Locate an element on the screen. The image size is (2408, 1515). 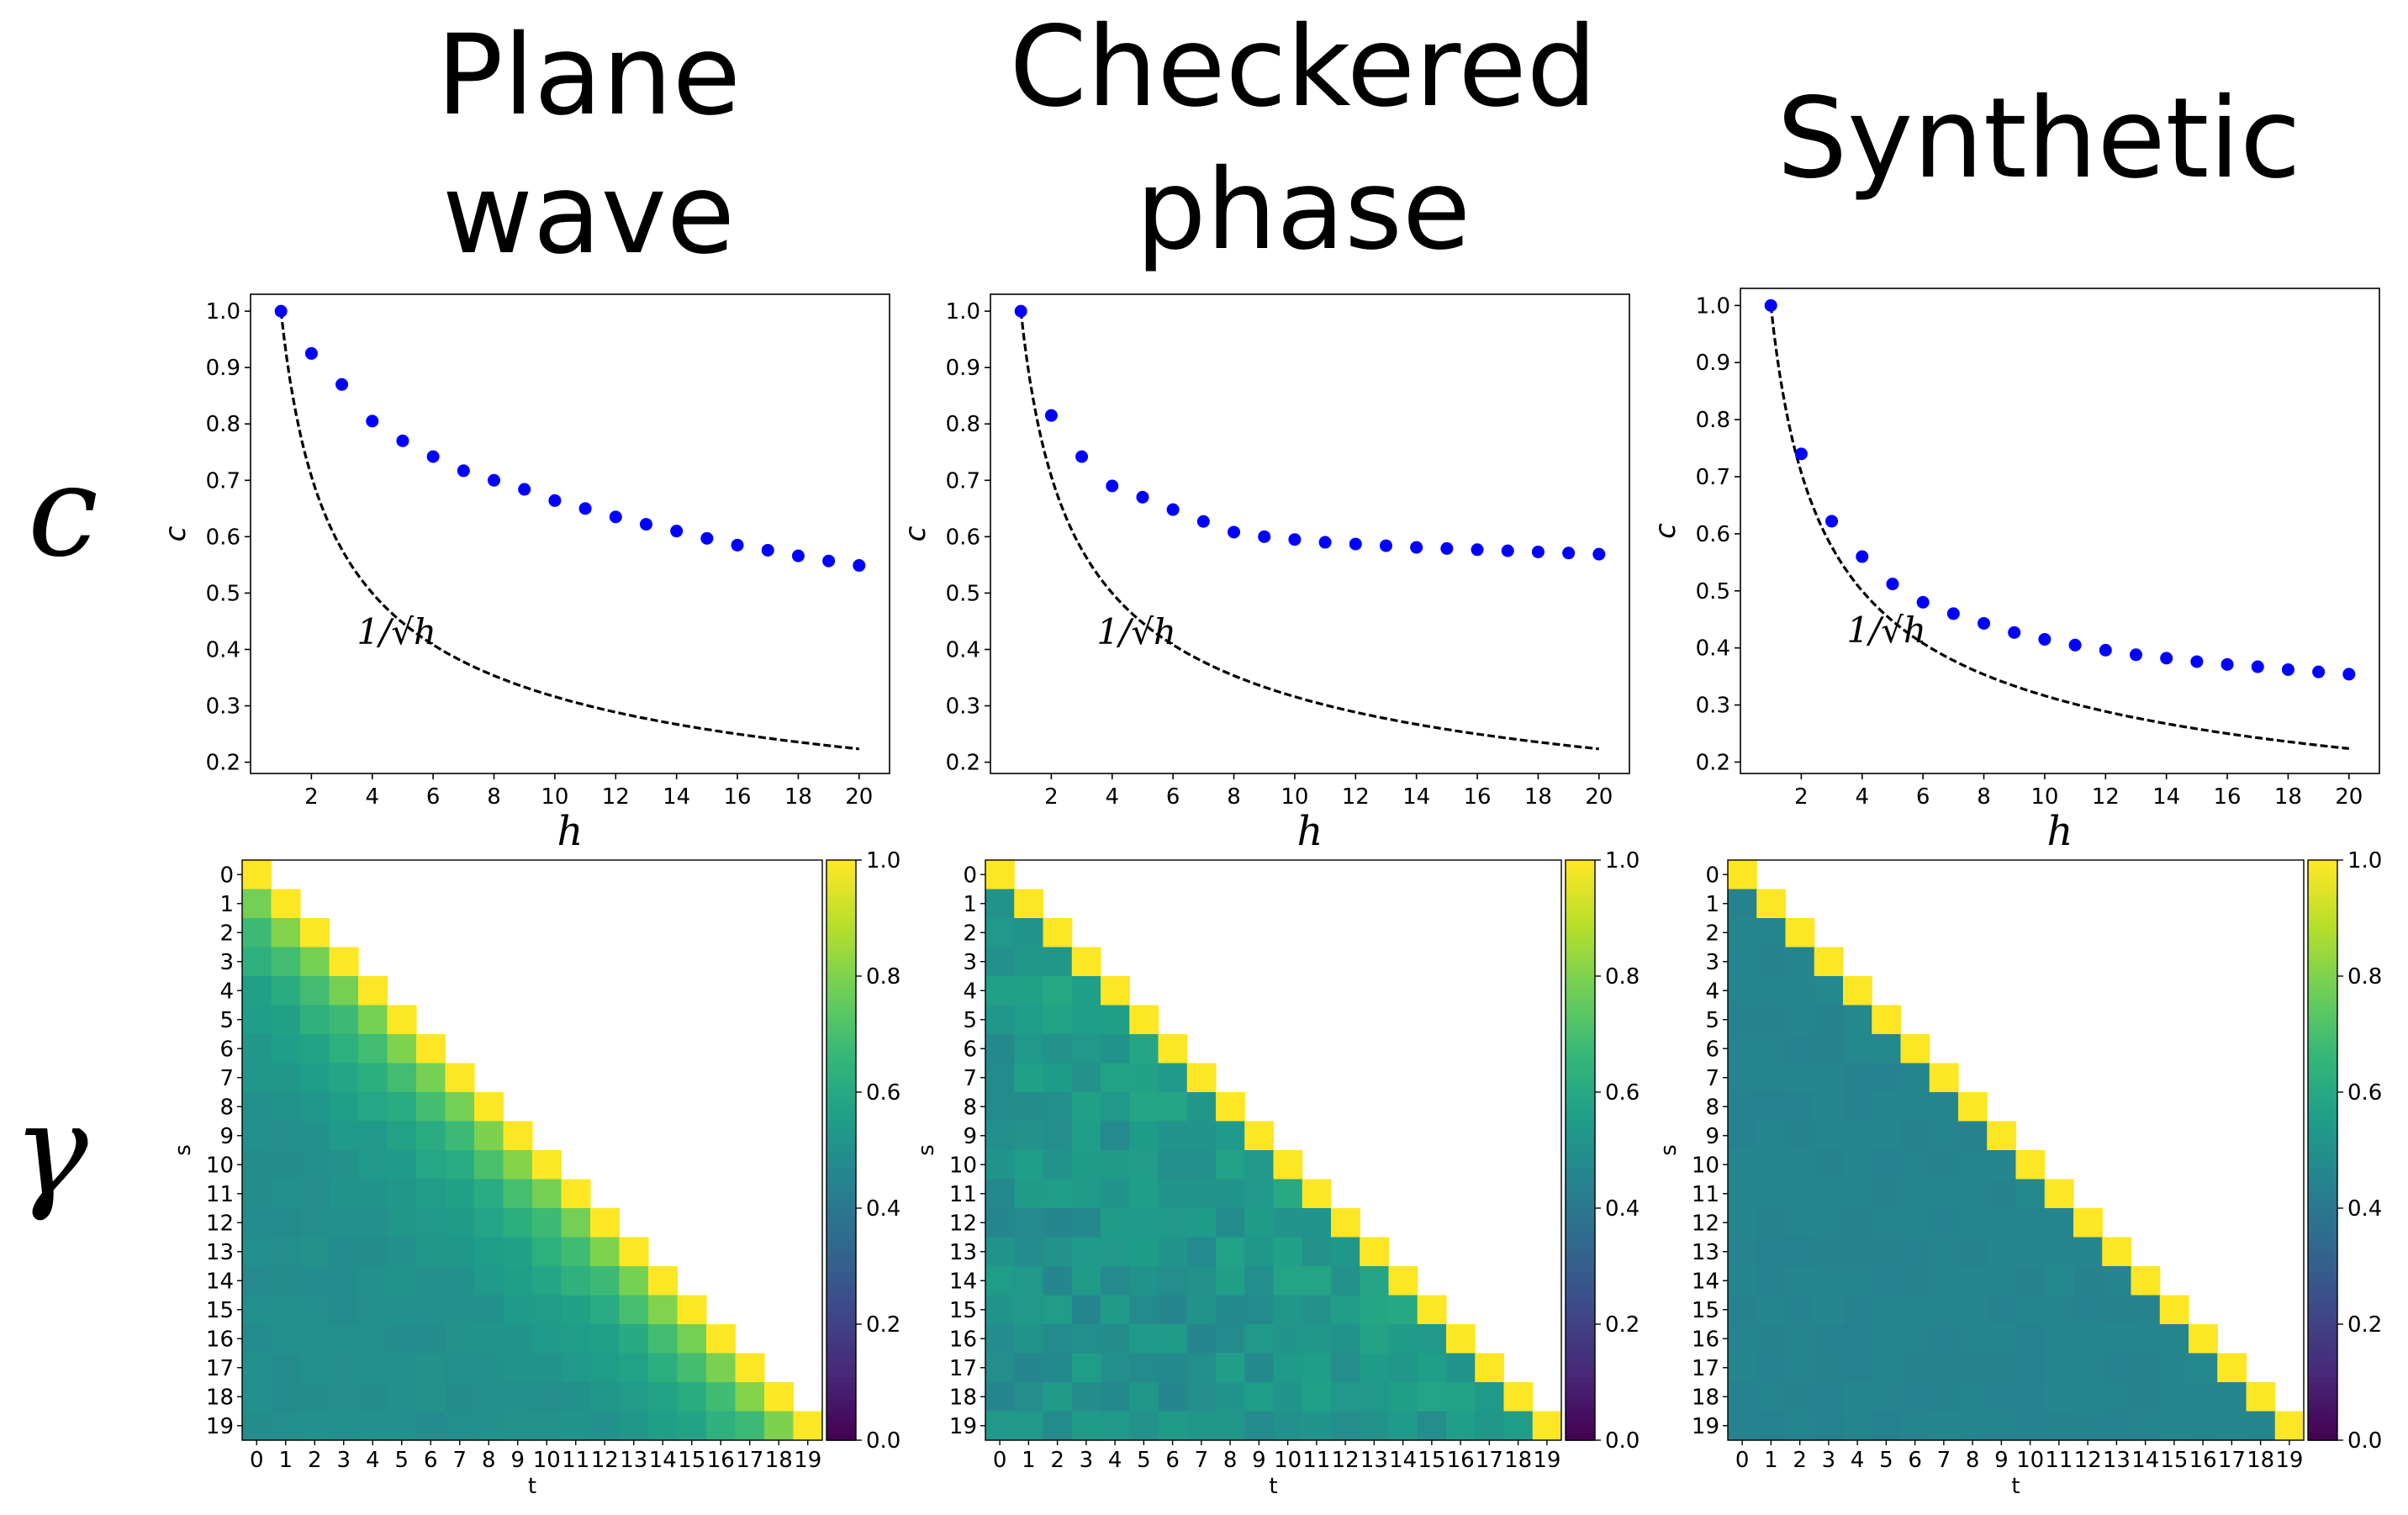
x-tick-label: 0 is located at coordinates (257, 1461).